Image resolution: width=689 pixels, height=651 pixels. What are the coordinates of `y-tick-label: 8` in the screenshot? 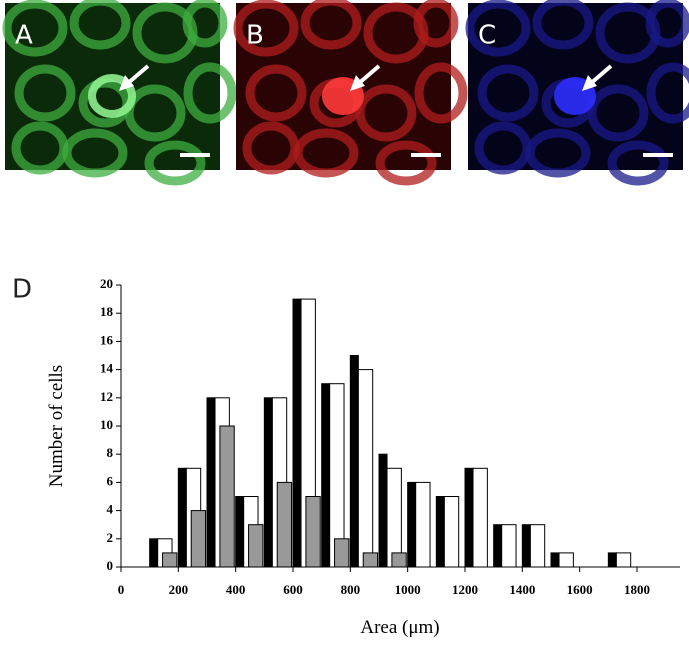 It's located at (110, 452).